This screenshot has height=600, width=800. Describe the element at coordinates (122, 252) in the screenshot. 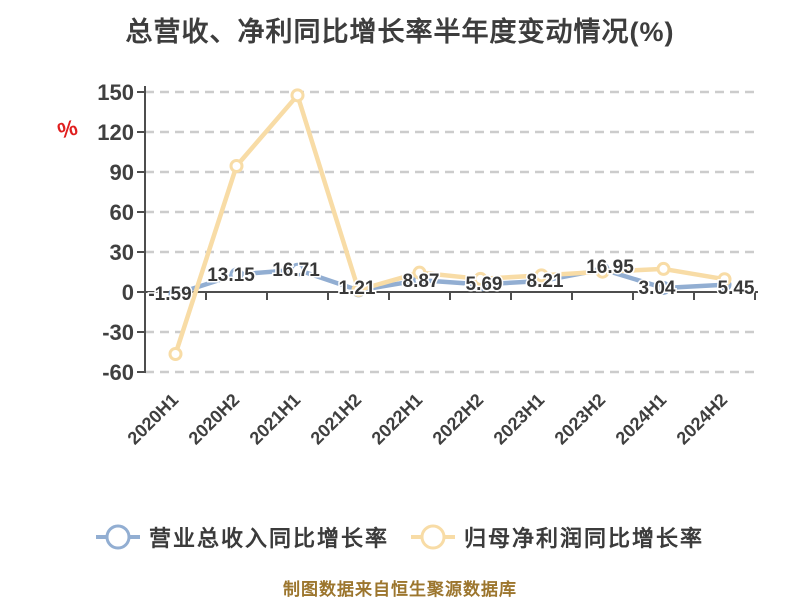

I see `y-tick-label: 30` at that location.